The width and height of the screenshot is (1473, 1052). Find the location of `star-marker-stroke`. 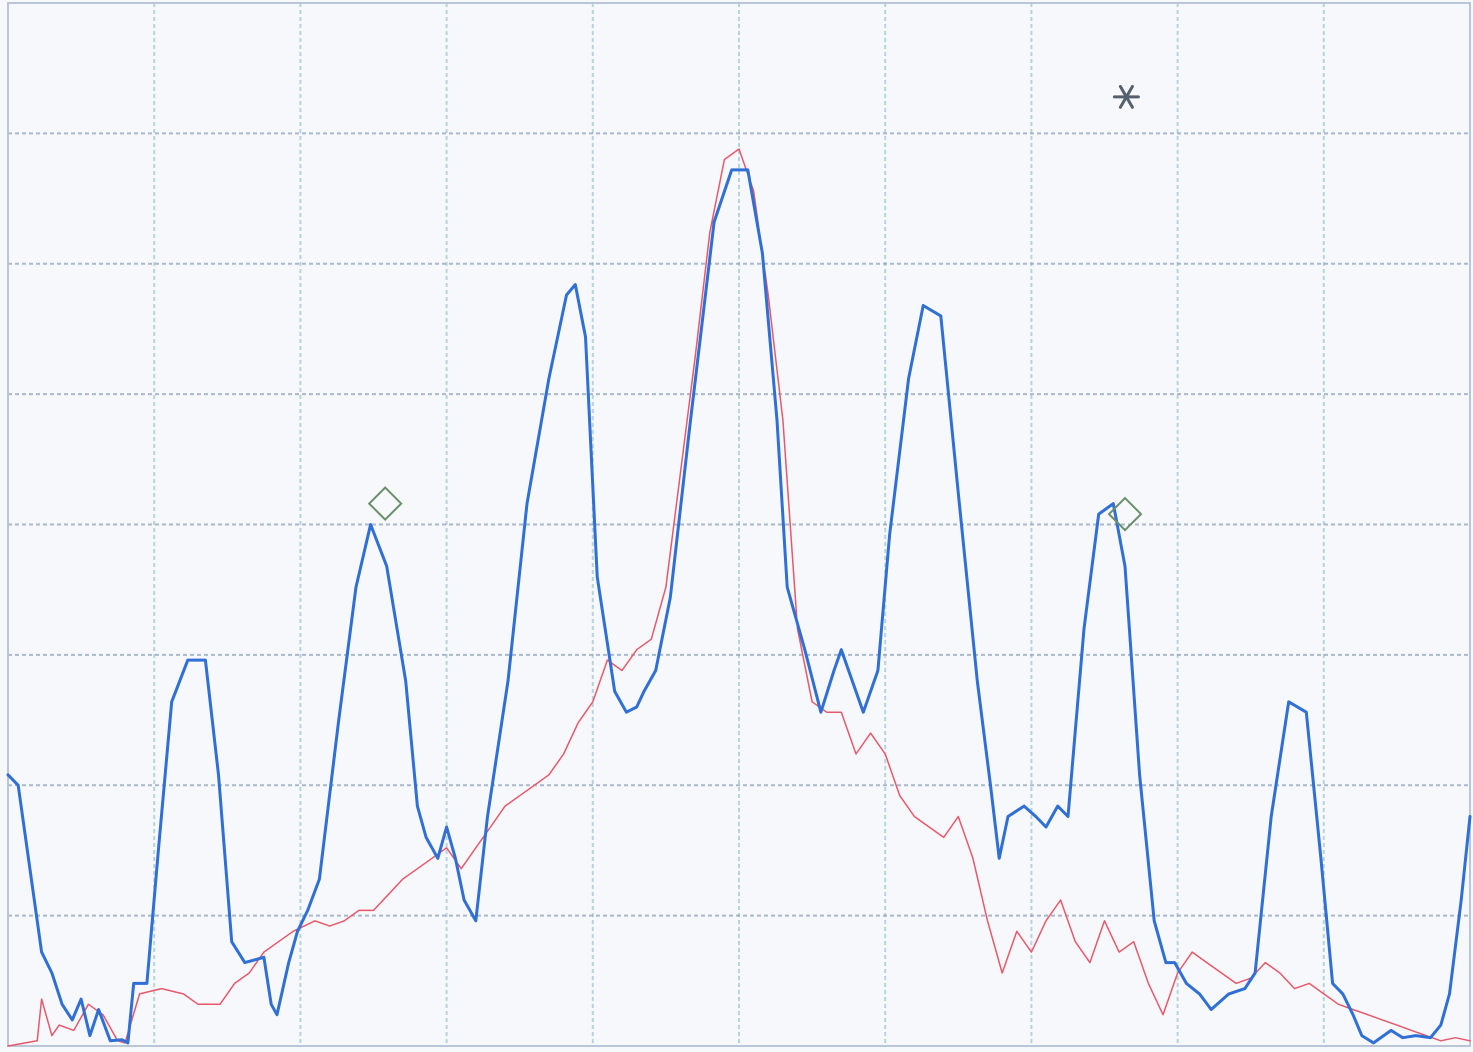

star-marker-stroke is located at coordinates (1126, 97).